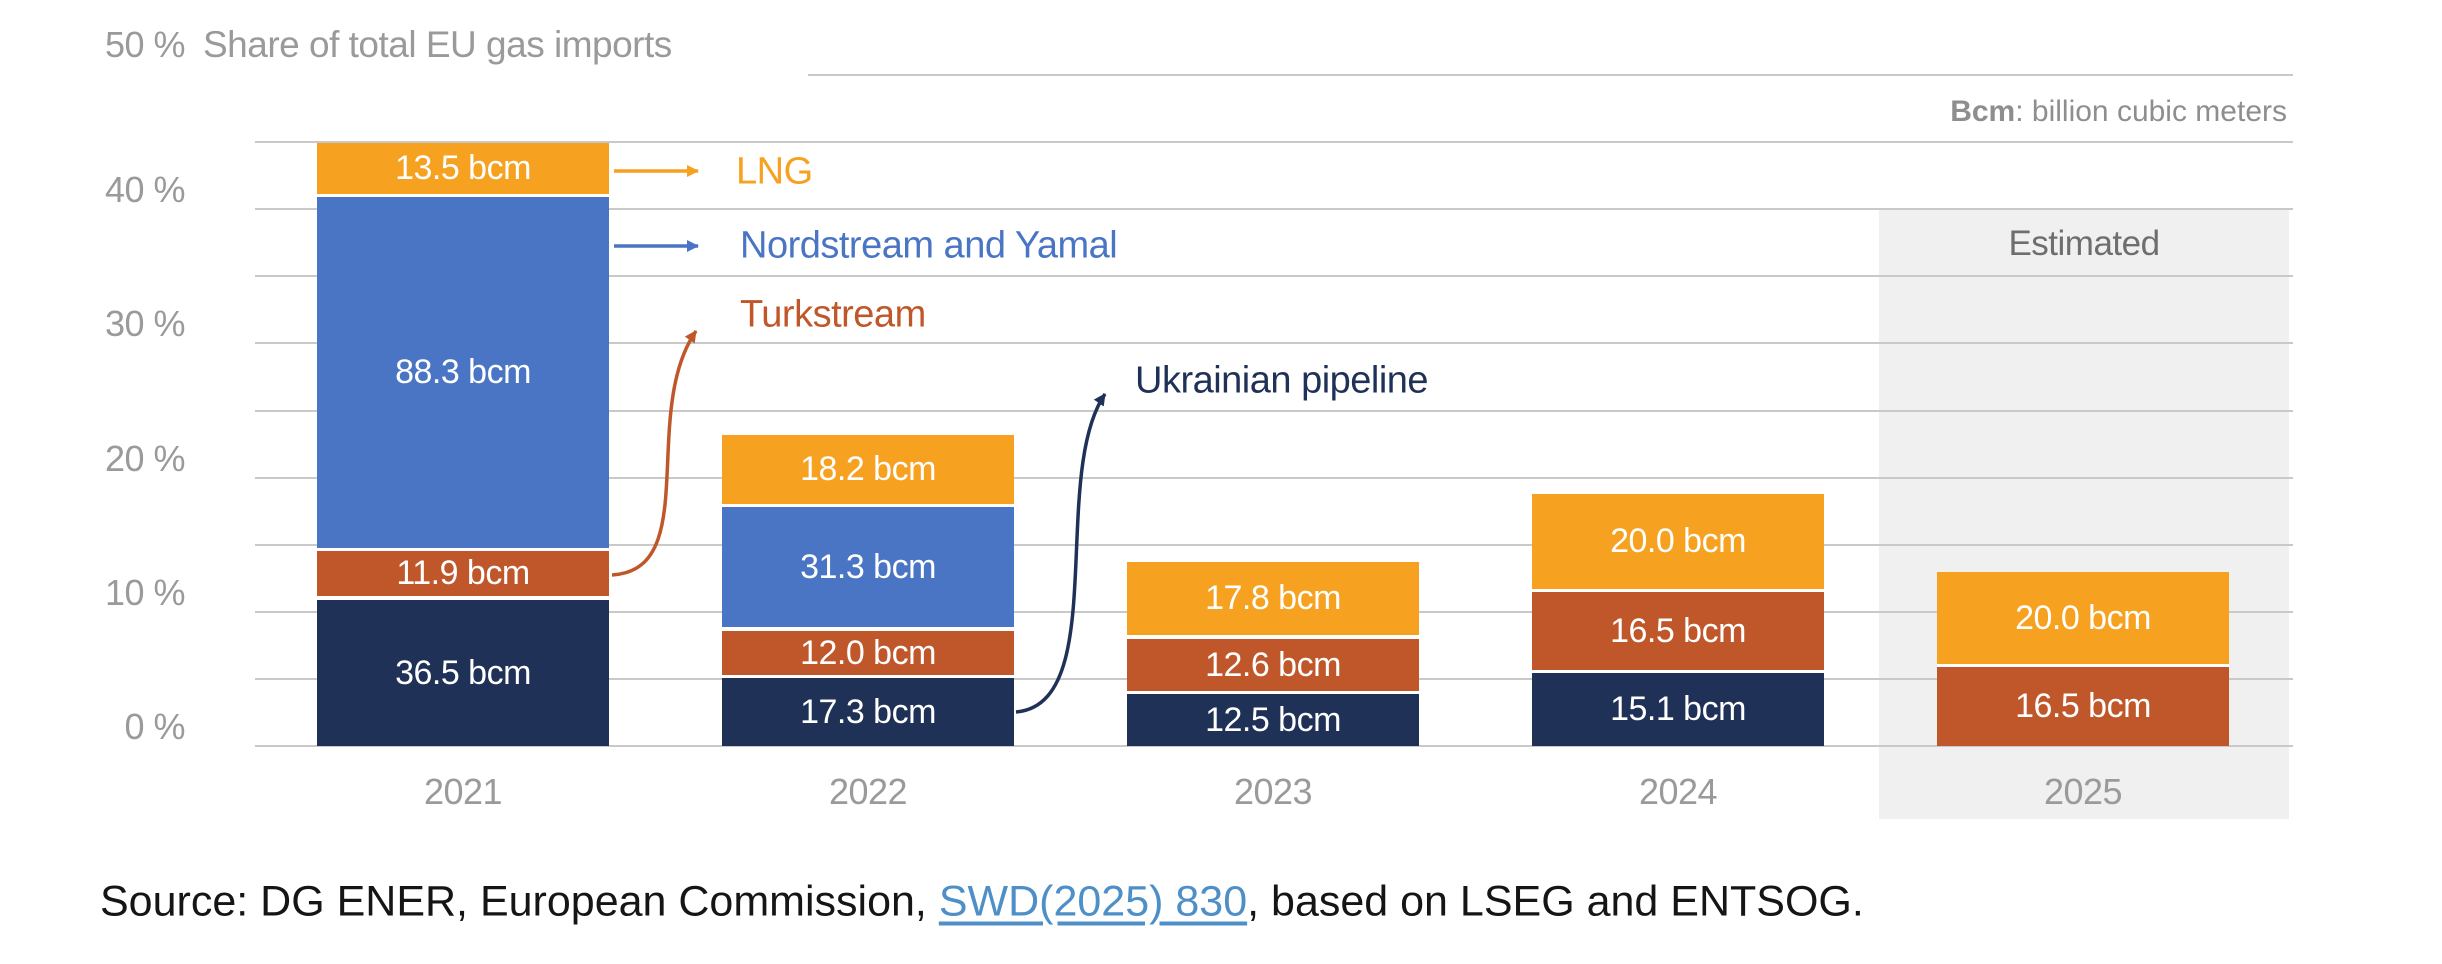 This screenshot has width=2442, height=964. I want to click on gridline-20pct, so click(1274, 478).